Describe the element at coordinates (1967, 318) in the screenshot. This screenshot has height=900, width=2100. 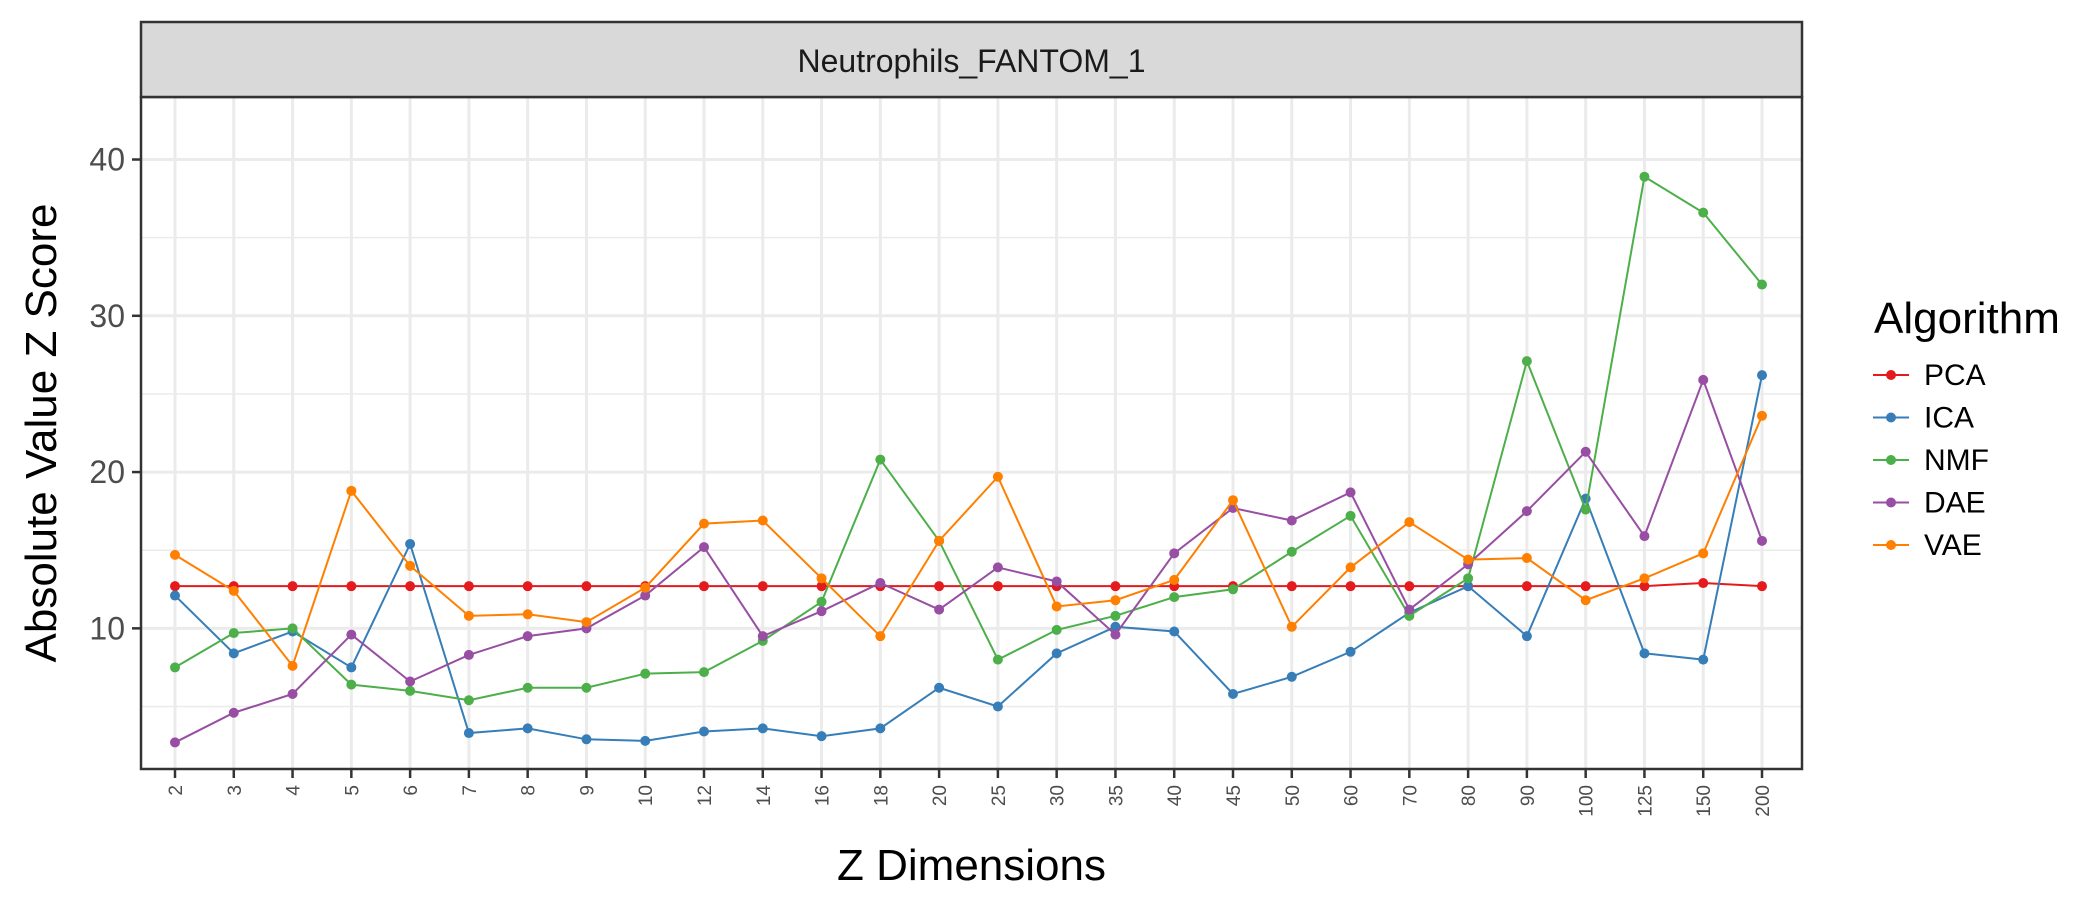
I see `legend-title: Algorithm` at that location.